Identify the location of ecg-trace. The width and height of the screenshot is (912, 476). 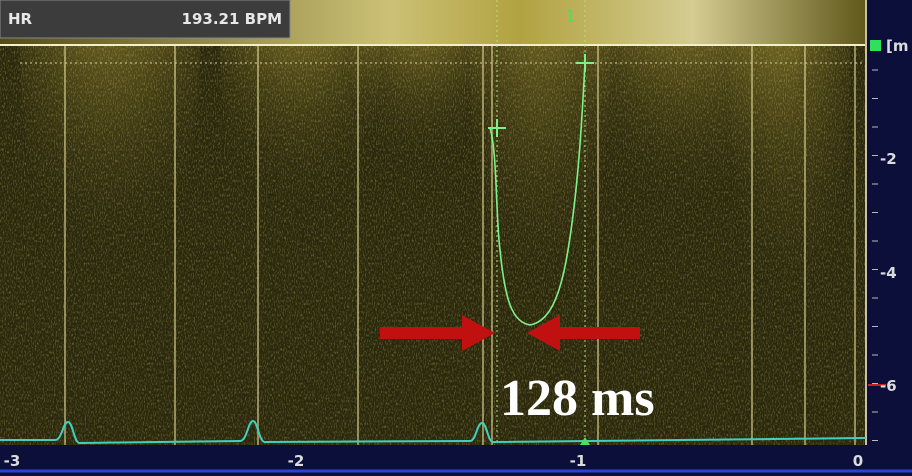
(433, 431).